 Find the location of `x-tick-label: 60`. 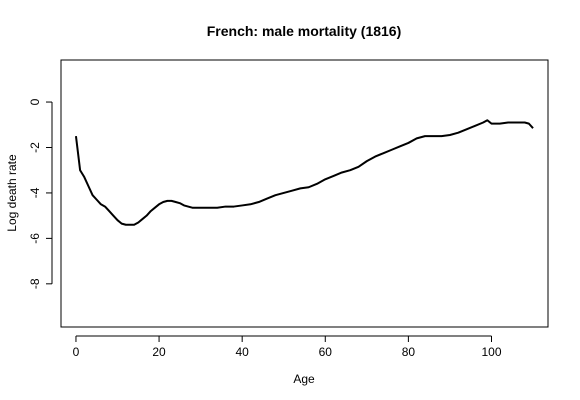

x-tick-label: 60 is located at coordinates (326, 352).